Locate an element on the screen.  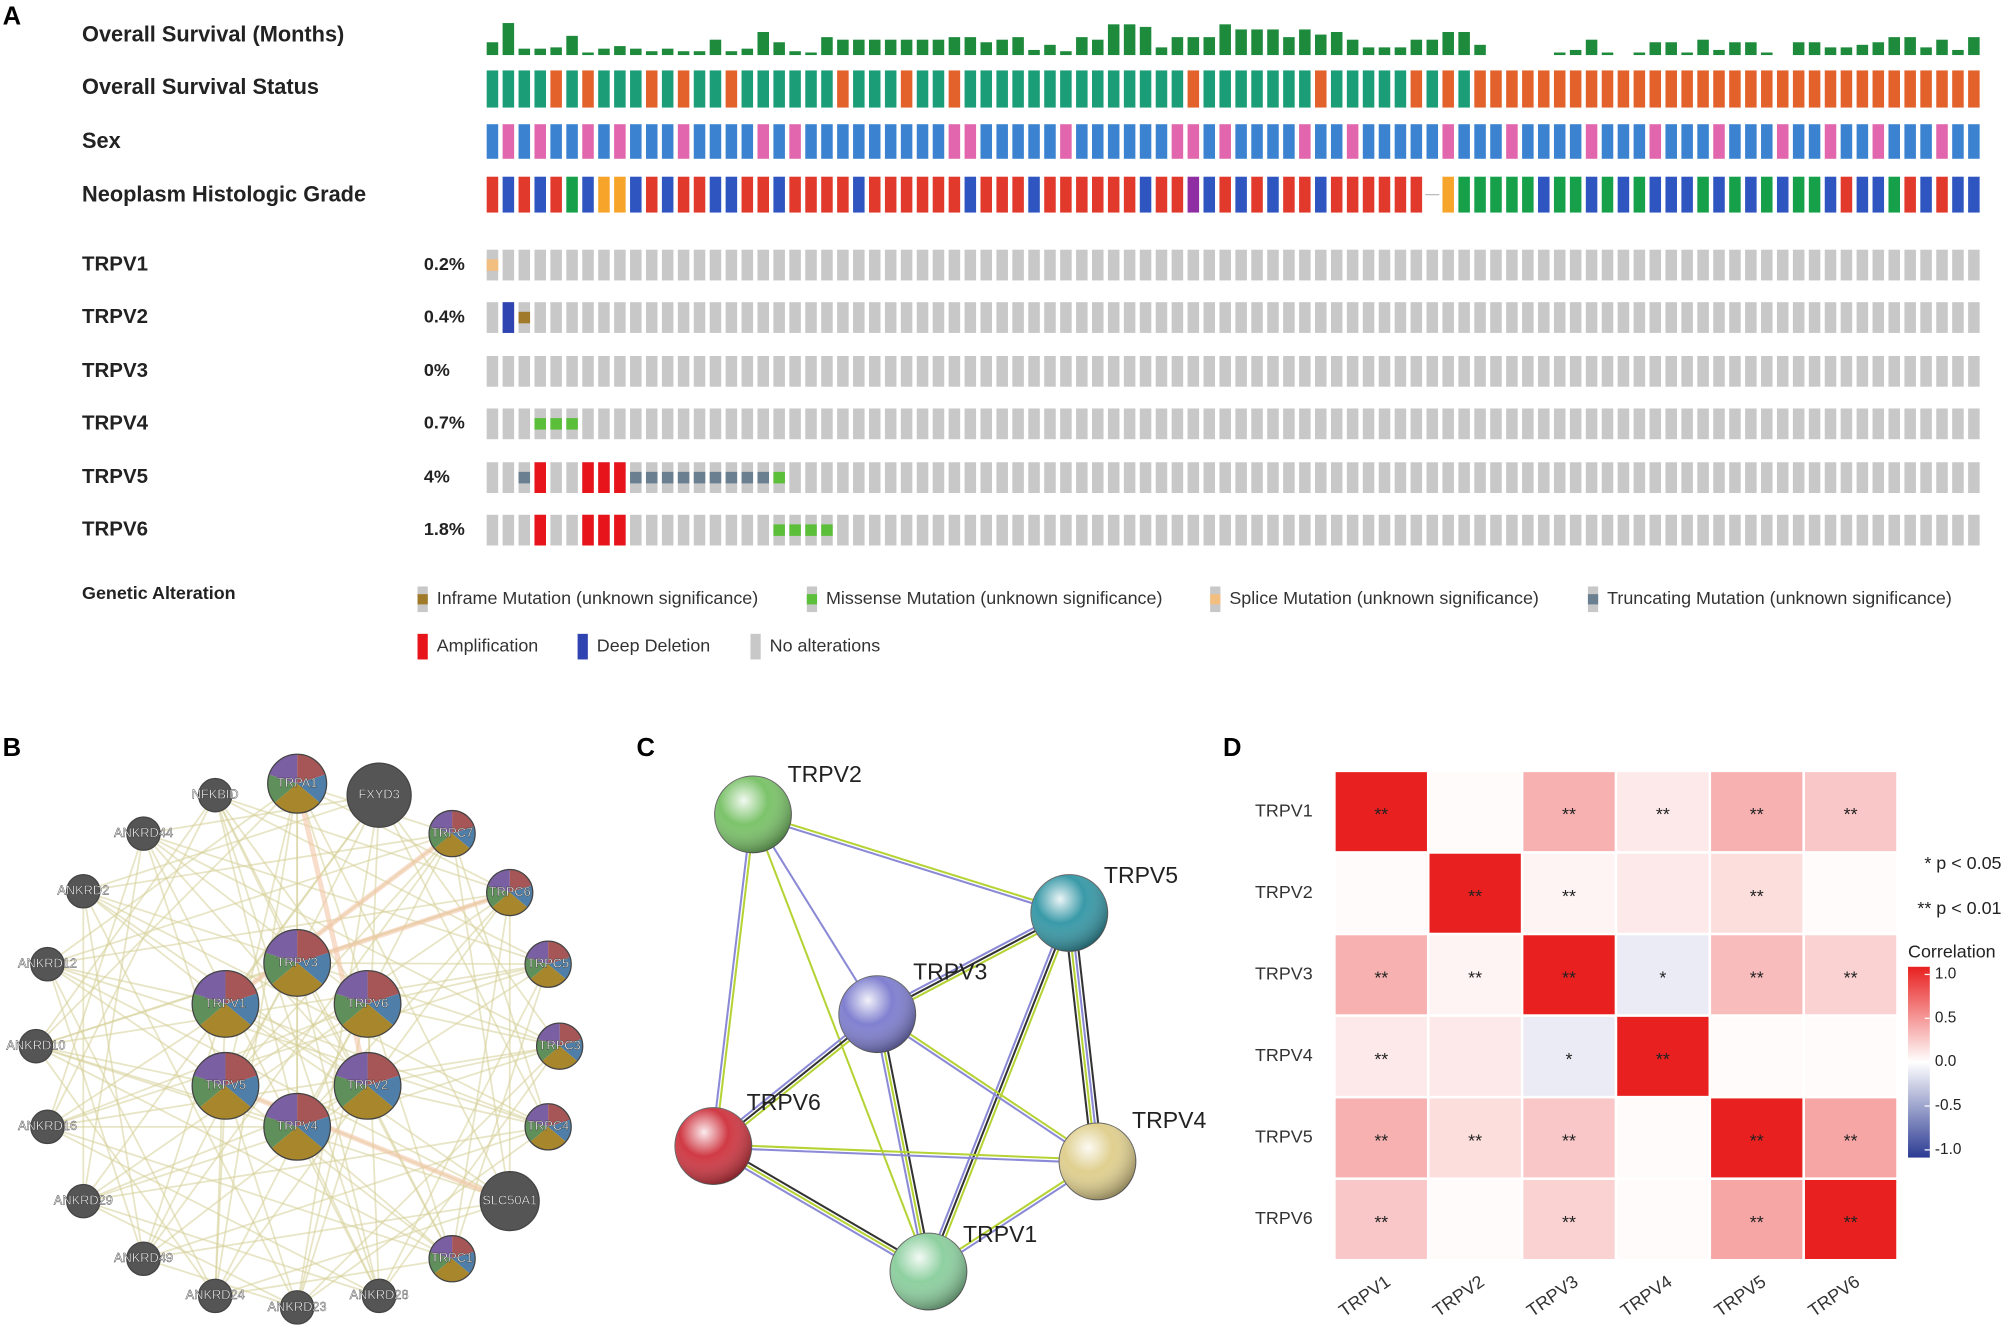
y-tick-label: TRPV2 is located at coordinates (1284, 892).